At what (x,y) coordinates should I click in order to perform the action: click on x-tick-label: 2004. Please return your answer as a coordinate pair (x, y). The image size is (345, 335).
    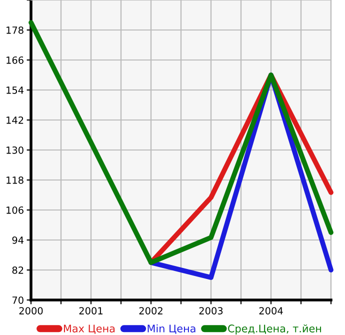
    Looking at the image, I should click on (271, 310).